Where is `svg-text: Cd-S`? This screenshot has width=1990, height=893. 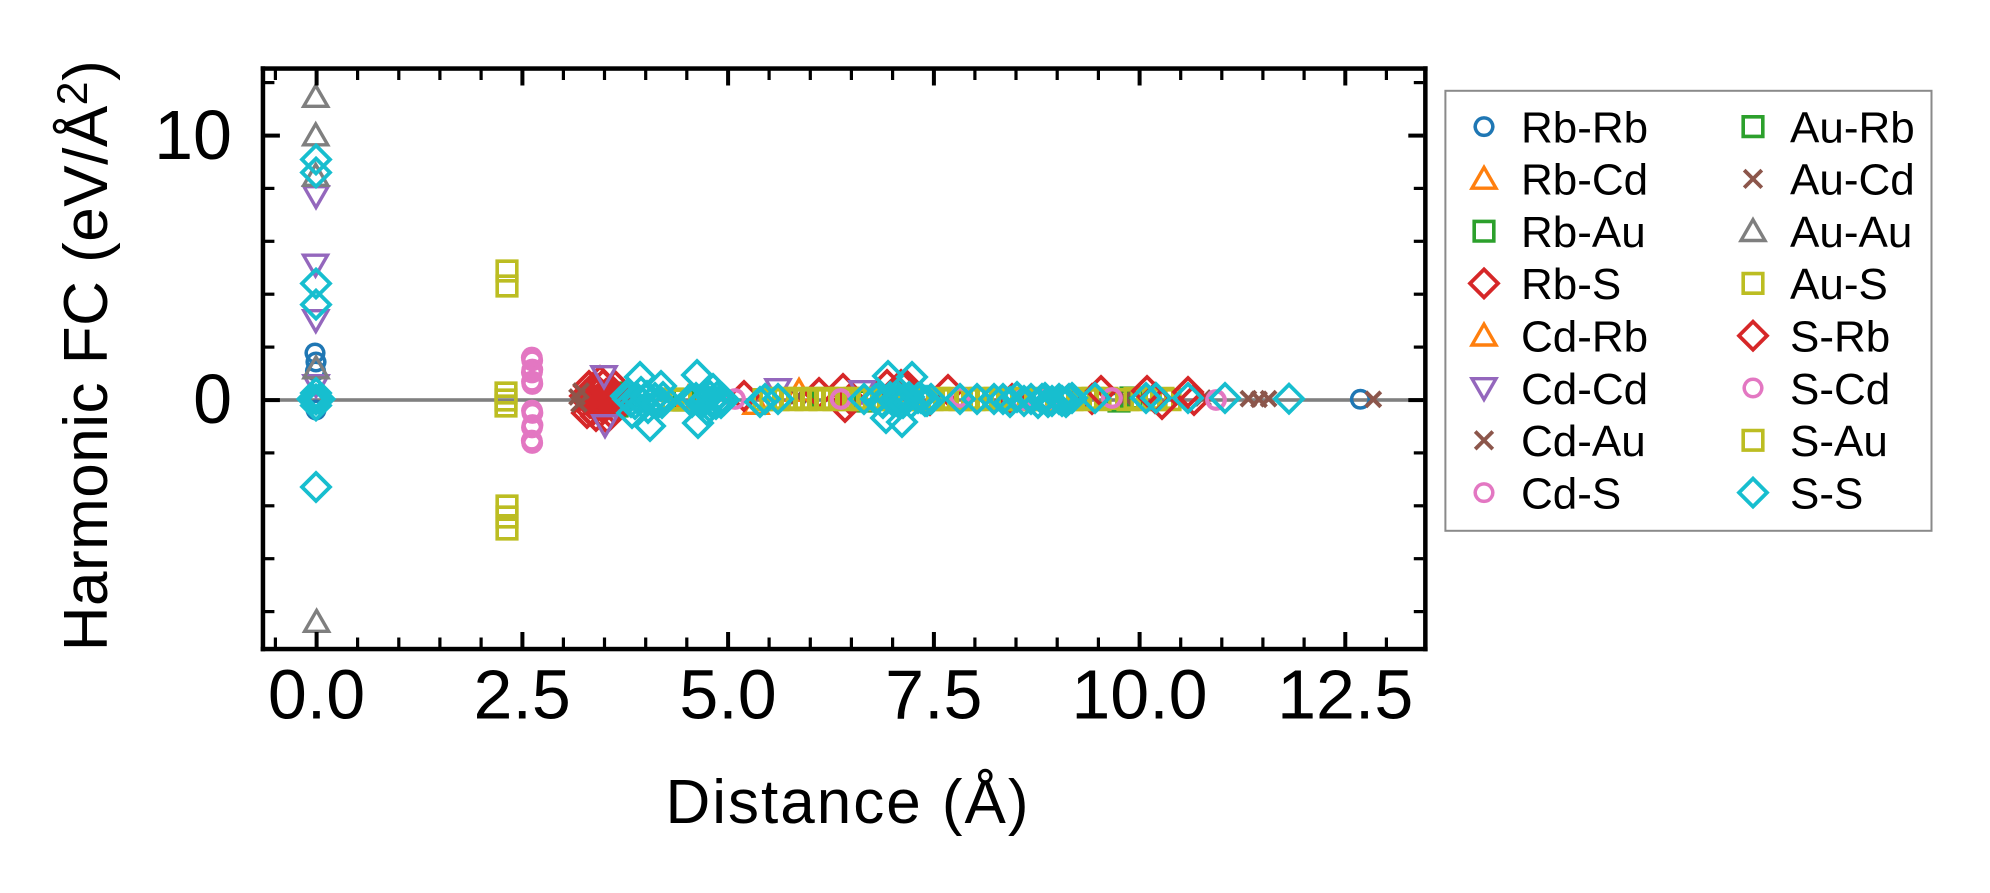
svg-text: Cd-S is located at coordinates (1571, 493).